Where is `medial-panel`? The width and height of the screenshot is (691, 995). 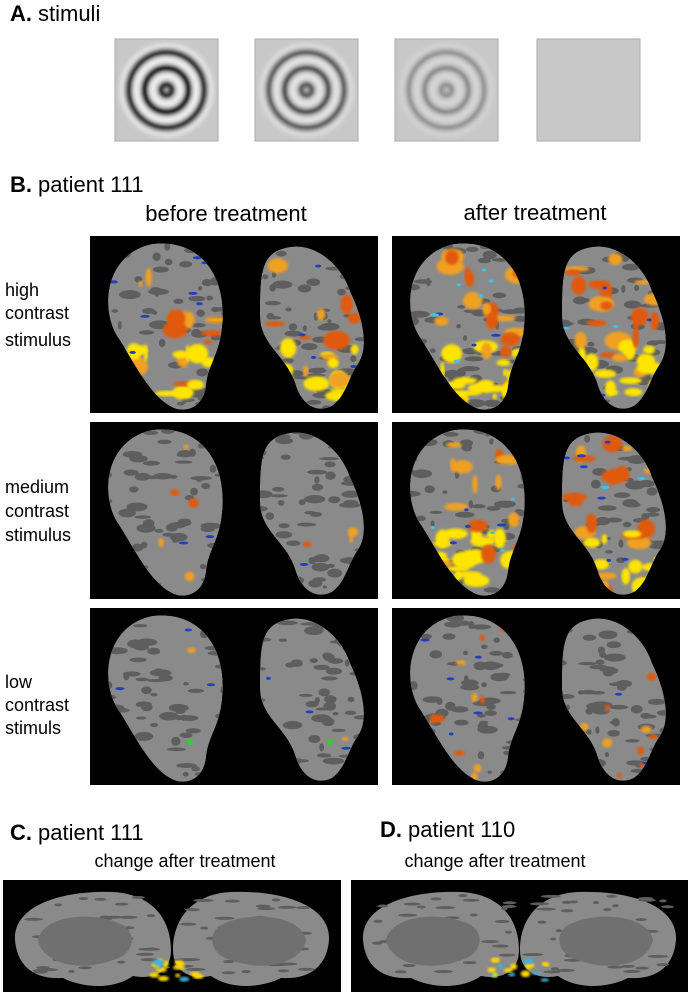 medial-panel is located at coordinates (172, 936).